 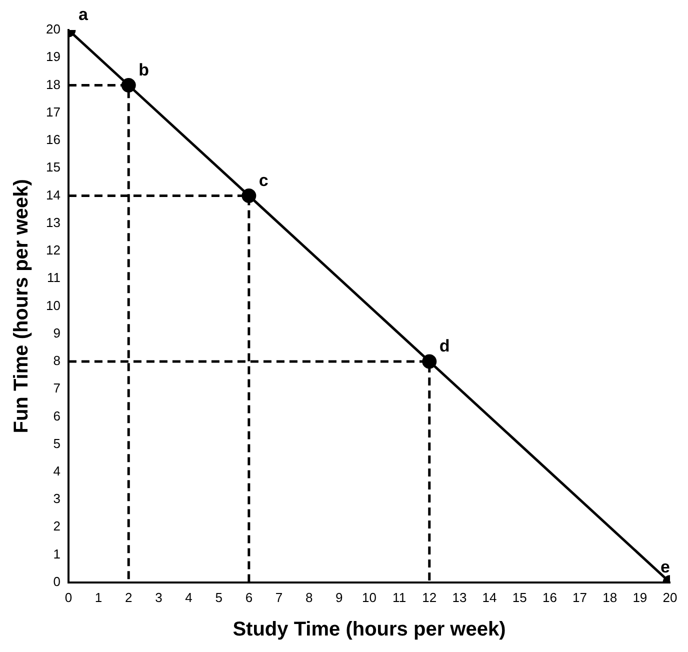 I want to click on x-tick-label: 9, so click(x=339, y=597).